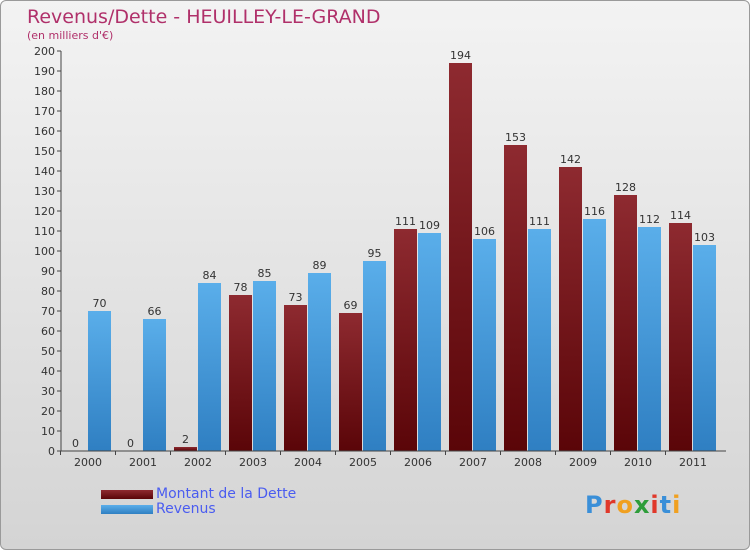 This screenshot has width=750, height=550. I want to click on y-tick-label-120: 120, so click(44, 211).